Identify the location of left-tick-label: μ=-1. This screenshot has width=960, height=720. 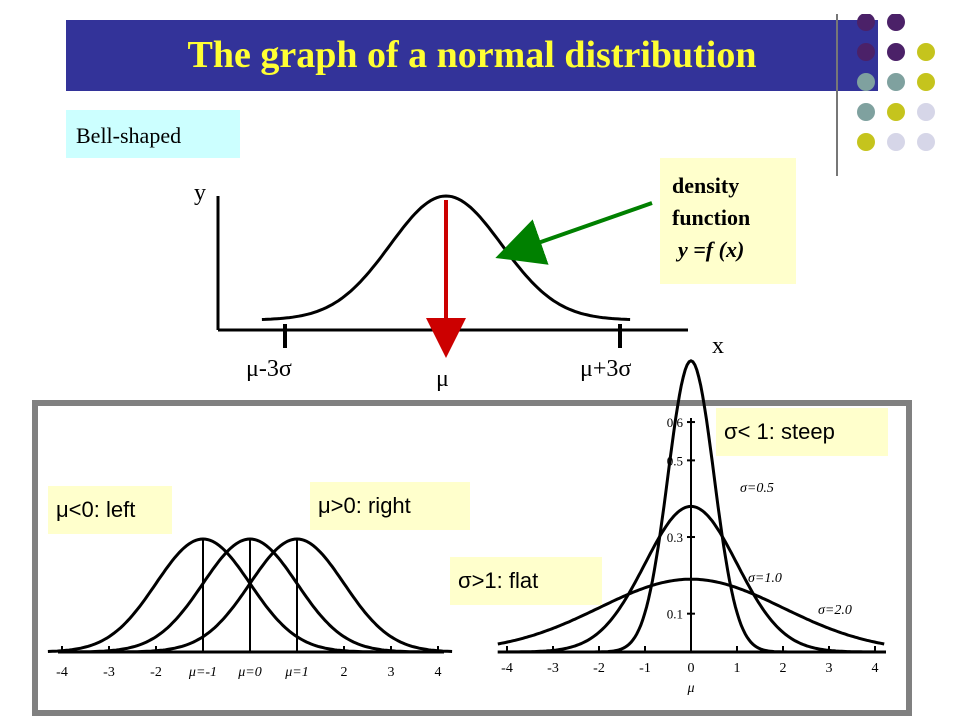
(202, 672).